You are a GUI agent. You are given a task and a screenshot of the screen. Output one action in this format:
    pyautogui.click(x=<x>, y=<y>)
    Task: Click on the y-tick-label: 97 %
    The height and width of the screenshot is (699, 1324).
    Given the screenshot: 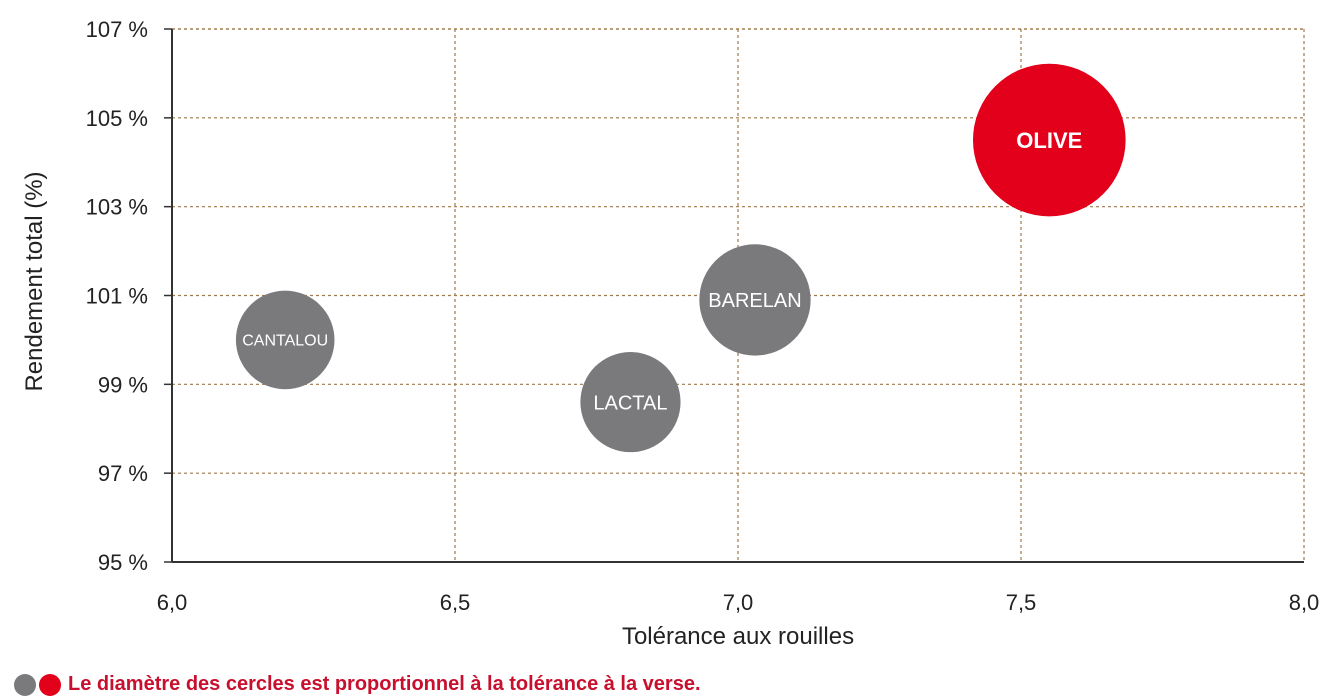 What is the action you would take?
    pyautogui.click(x=123, y=473)
    